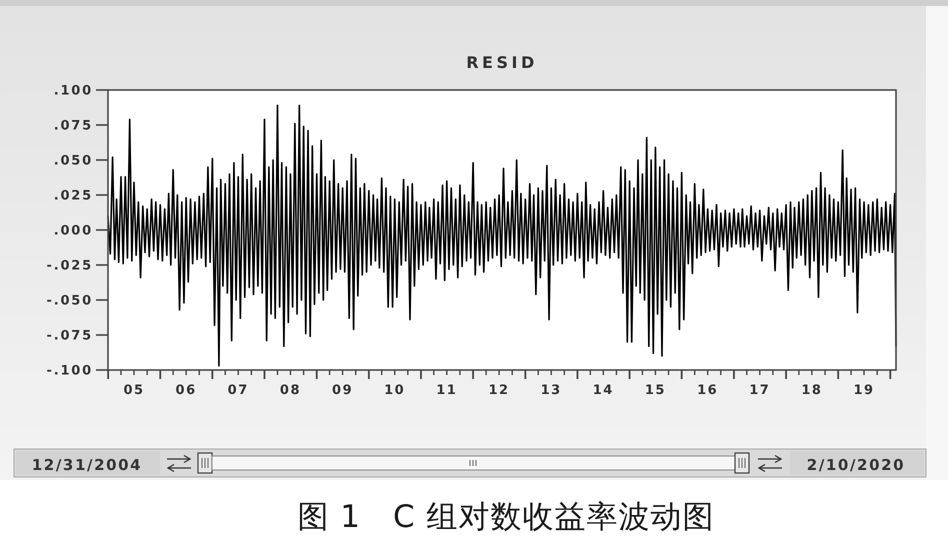  I want to click on x-tick-label: 09, so click(343, 390).